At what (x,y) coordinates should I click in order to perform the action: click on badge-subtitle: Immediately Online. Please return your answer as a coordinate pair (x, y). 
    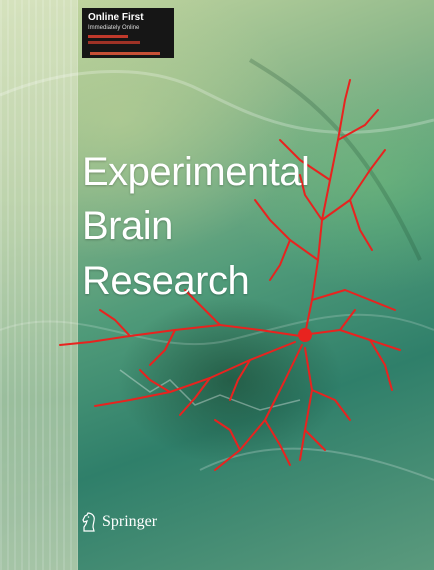
    Looking at the image, I should click on (114, 28).